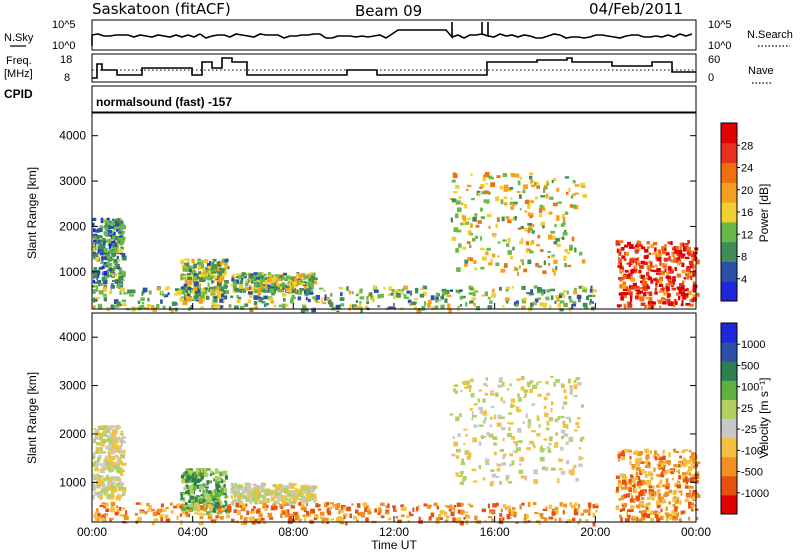 This screenshot has width=800, height=554. Describe the element at coordinates (72, 482) in the screenshot. I see `y-tick-label: 1000` at that location.